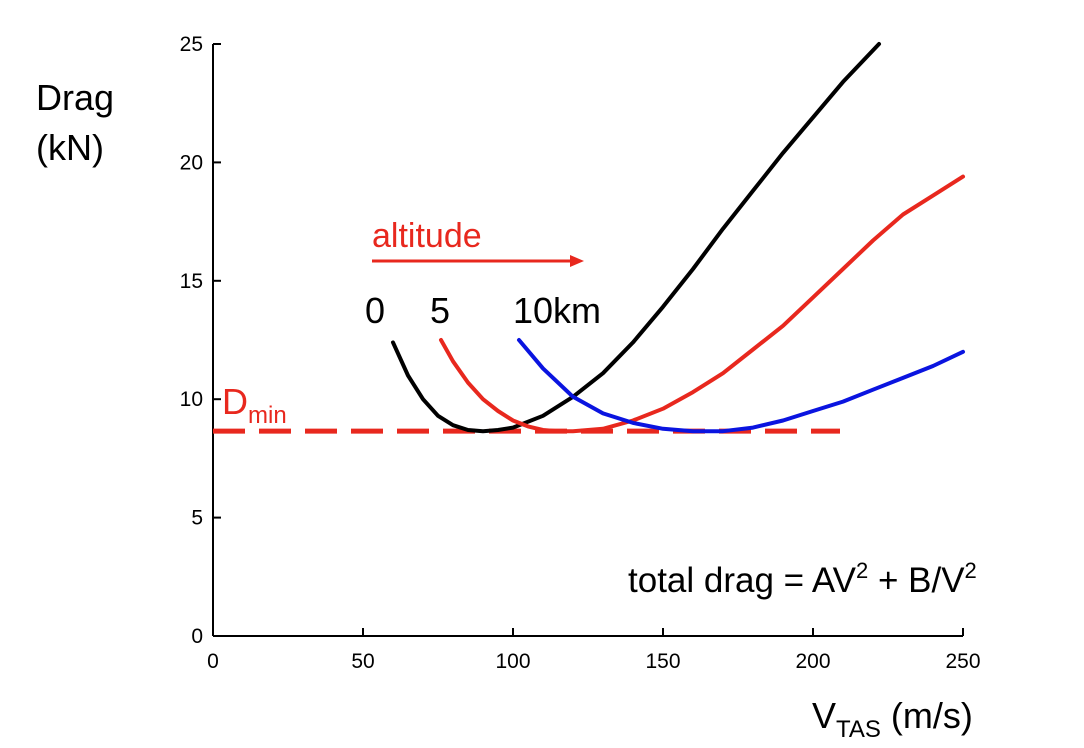 Image resolution: width=1084 pixels, height=748 pixels. I want to click on x-axis-title: VTAS (m/s), so click(892, 719).